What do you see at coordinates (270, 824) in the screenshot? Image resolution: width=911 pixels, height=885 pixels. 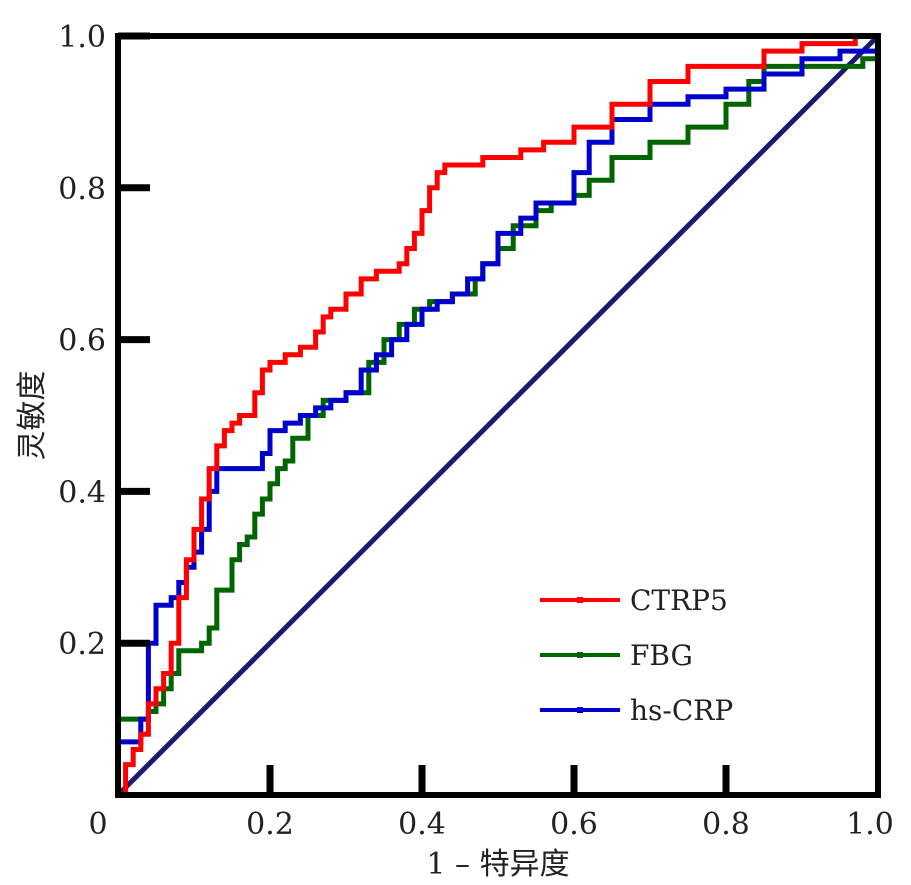 I see `x-tick-label: 0.2` at bounding box center [270, 824].